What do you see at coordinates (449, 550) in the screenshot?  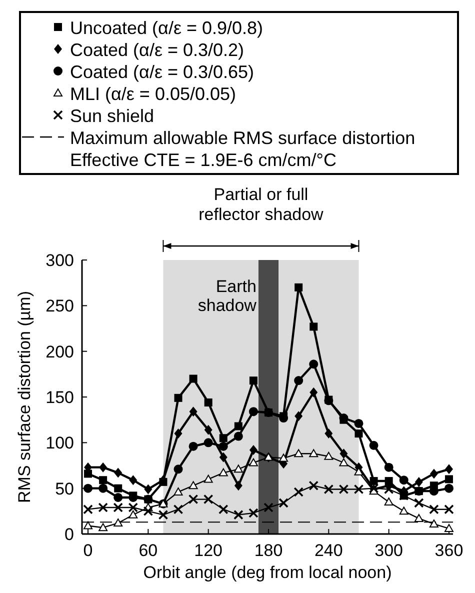 I see `x-tick-label: 360` at bounding box center [449, 550].